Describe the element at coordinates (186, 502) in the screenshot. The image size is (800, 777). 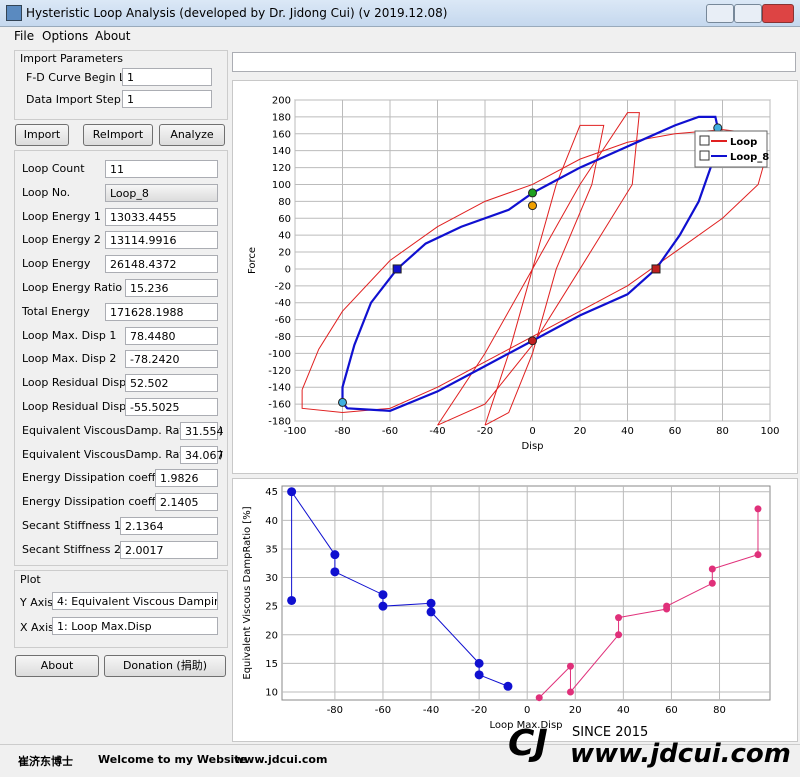
I see `result-value: 2.1405` at that location.